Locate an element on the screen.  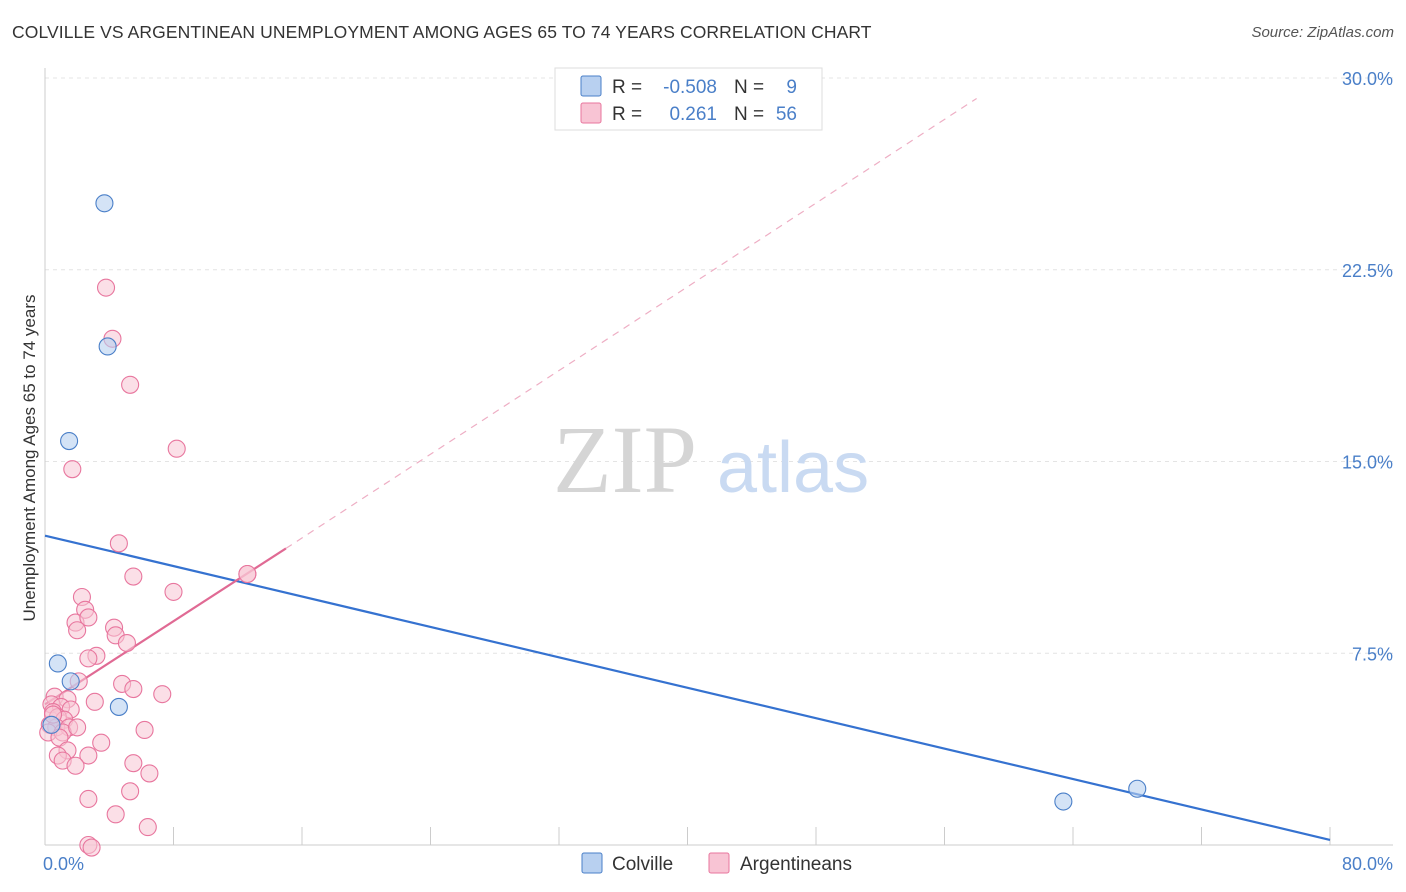
series-legend: Colville Argentineans is located at coordinates (716, 863).